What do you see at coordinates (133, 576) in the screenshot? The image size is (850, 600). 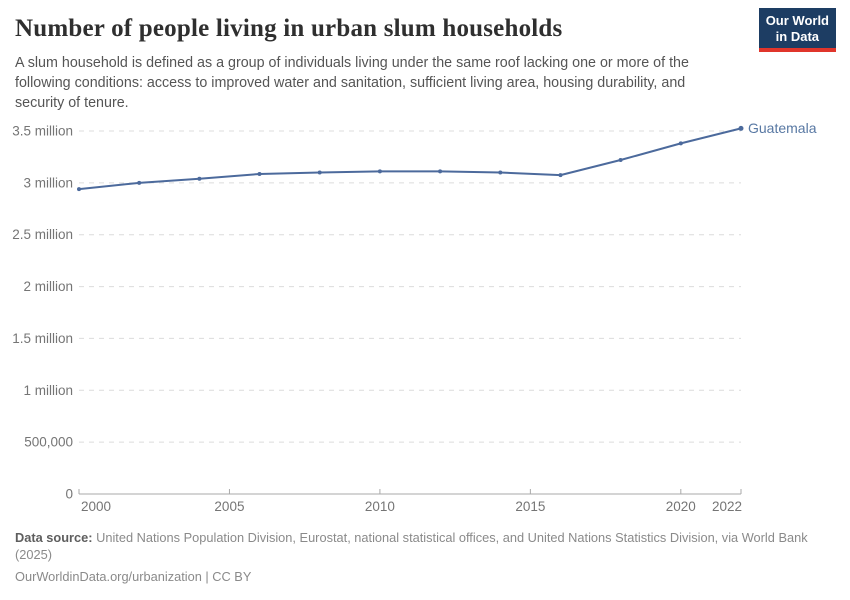 I see `footer-link: OurWorldinData.org/urbanization | CC BY` at bounding box center [133, 576].